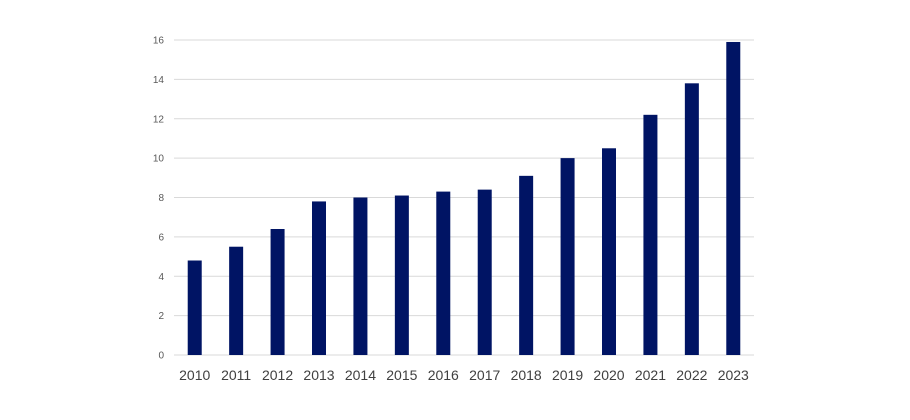  Describe the element at coordinates (360, 276) in the screenshot. I see `bar-2014` at that location.